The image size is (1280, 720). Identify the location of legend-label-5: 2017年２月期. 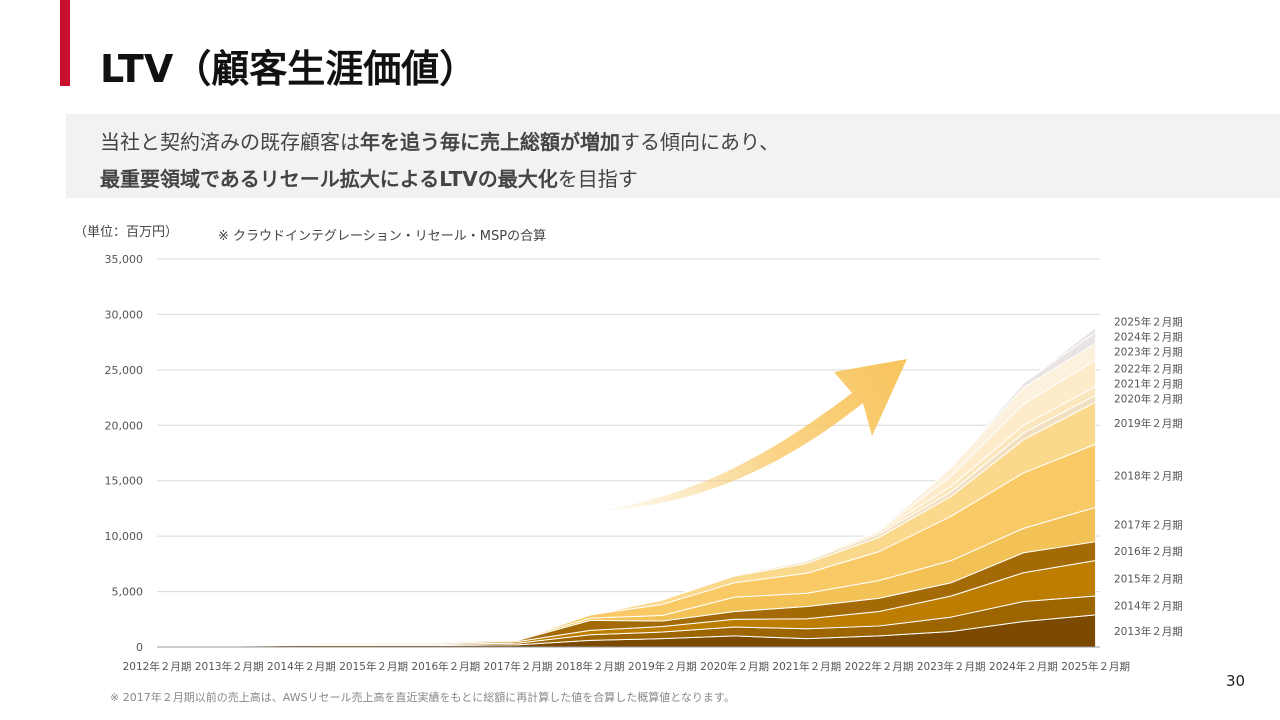
(1148, 525).